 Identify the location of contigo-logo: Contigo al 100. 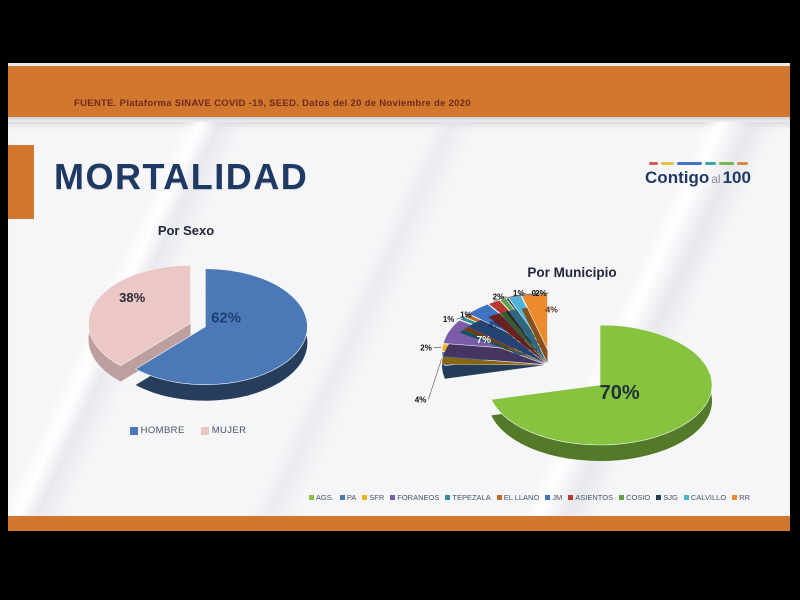
(698, 175).